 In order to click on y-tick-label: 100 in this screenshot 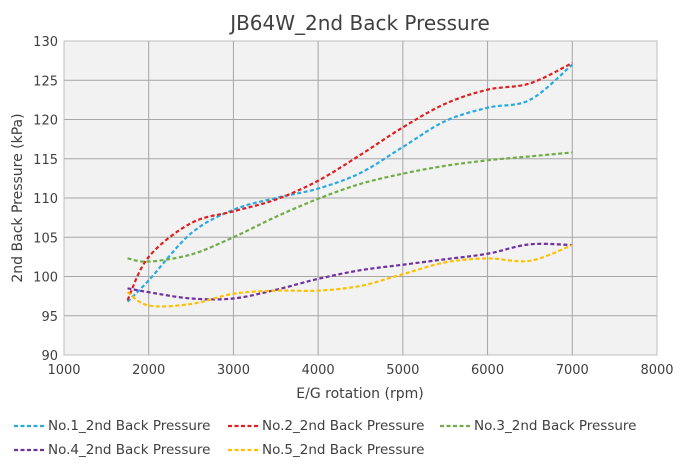, I will do `click(45, 278)`.